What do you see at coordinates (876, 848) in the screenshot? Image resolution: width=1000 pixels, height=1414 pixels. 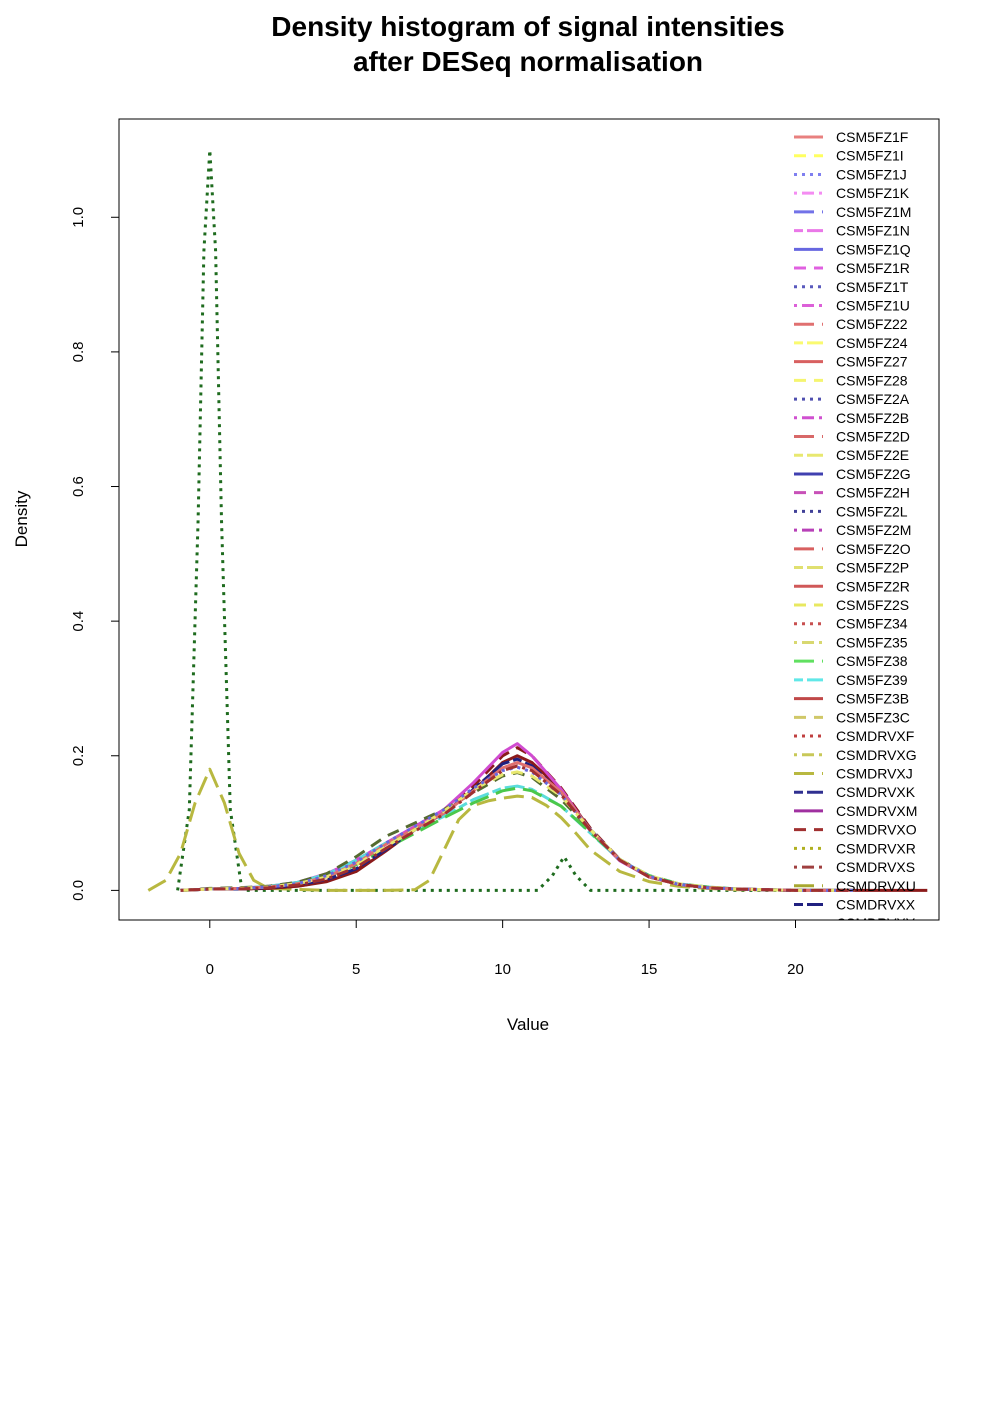 I see `legend-label: CSMDRVXR` at bounding box center [876, 848].